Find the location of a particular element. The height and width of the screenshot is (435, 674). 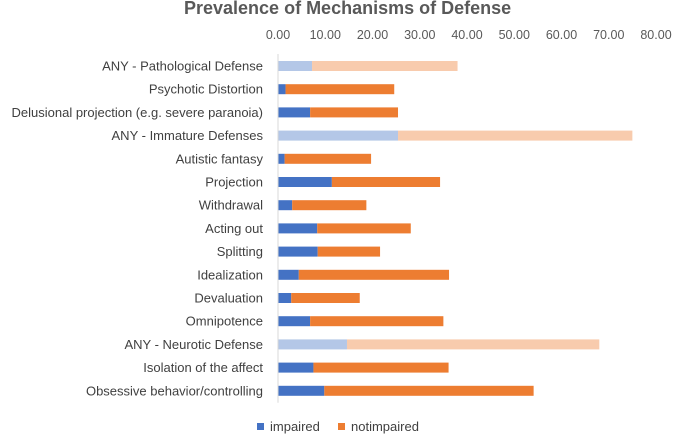

legend-item-impaired: impaired is located at coordinates (288, 426).